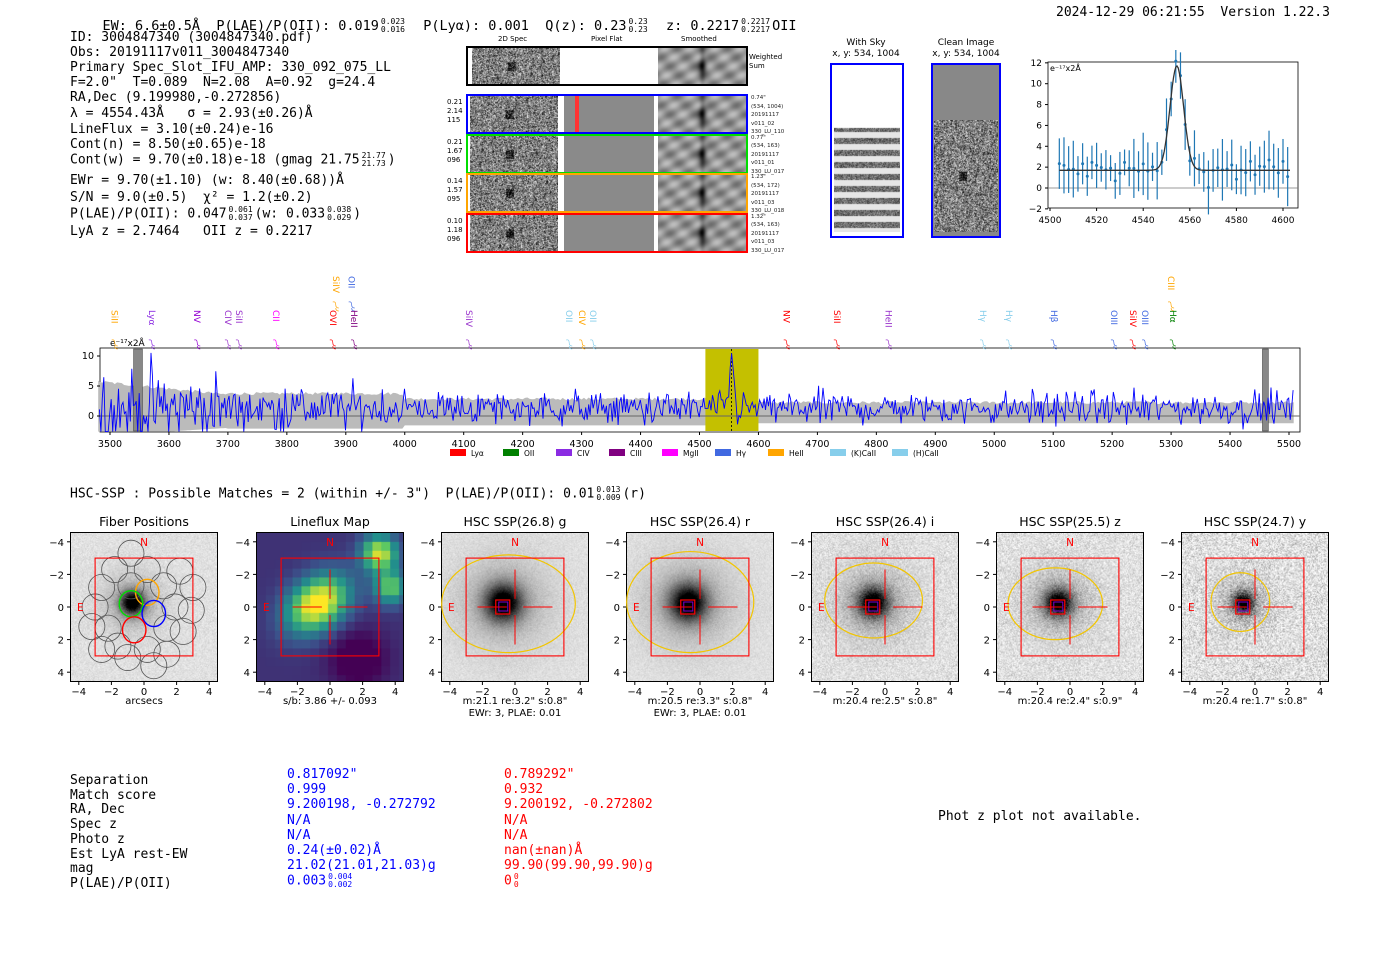 This screenshot has height=953, width=1400. Describe the element at coordinates (577, 114) in the screenshot. I see `bad-pixel-column` at that location.